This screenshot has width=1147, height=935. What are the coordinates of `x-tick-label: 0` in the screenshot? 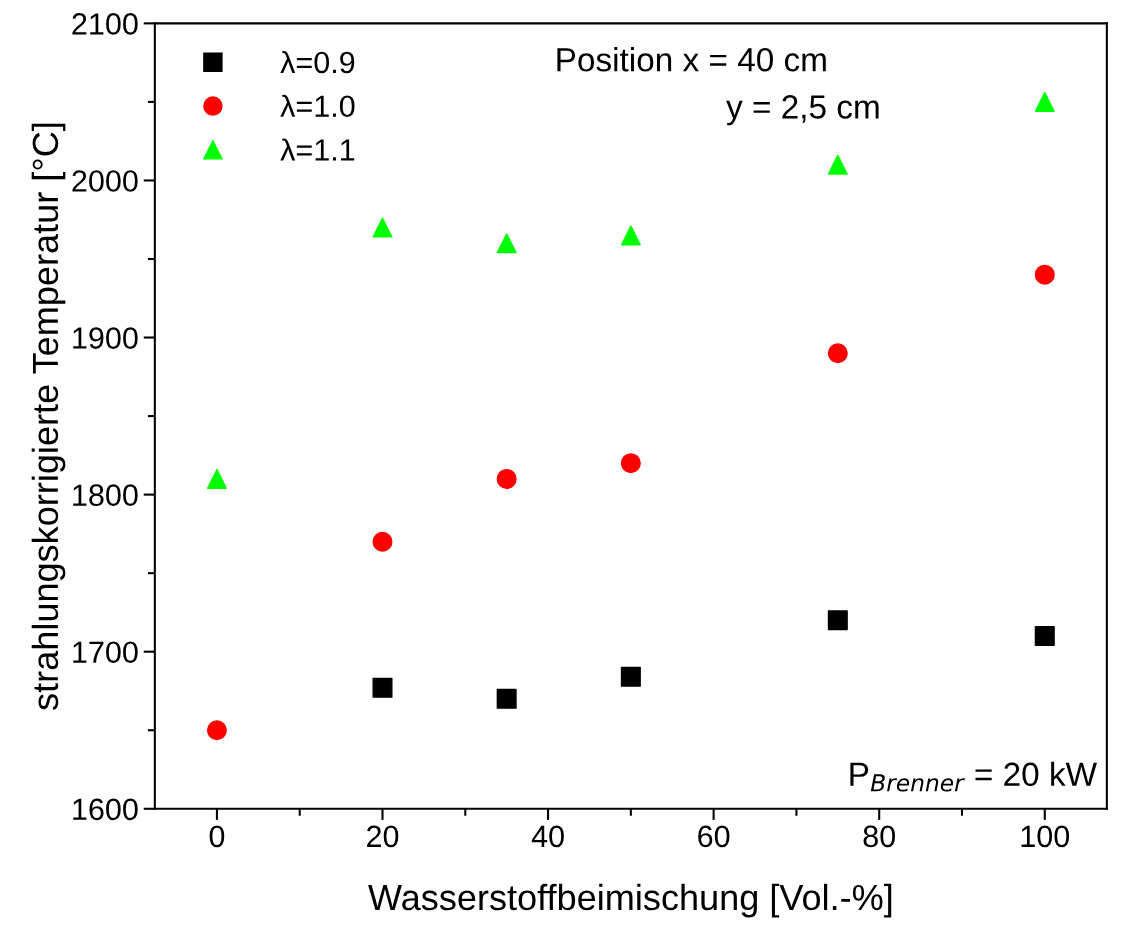 It's located at (217, 836).